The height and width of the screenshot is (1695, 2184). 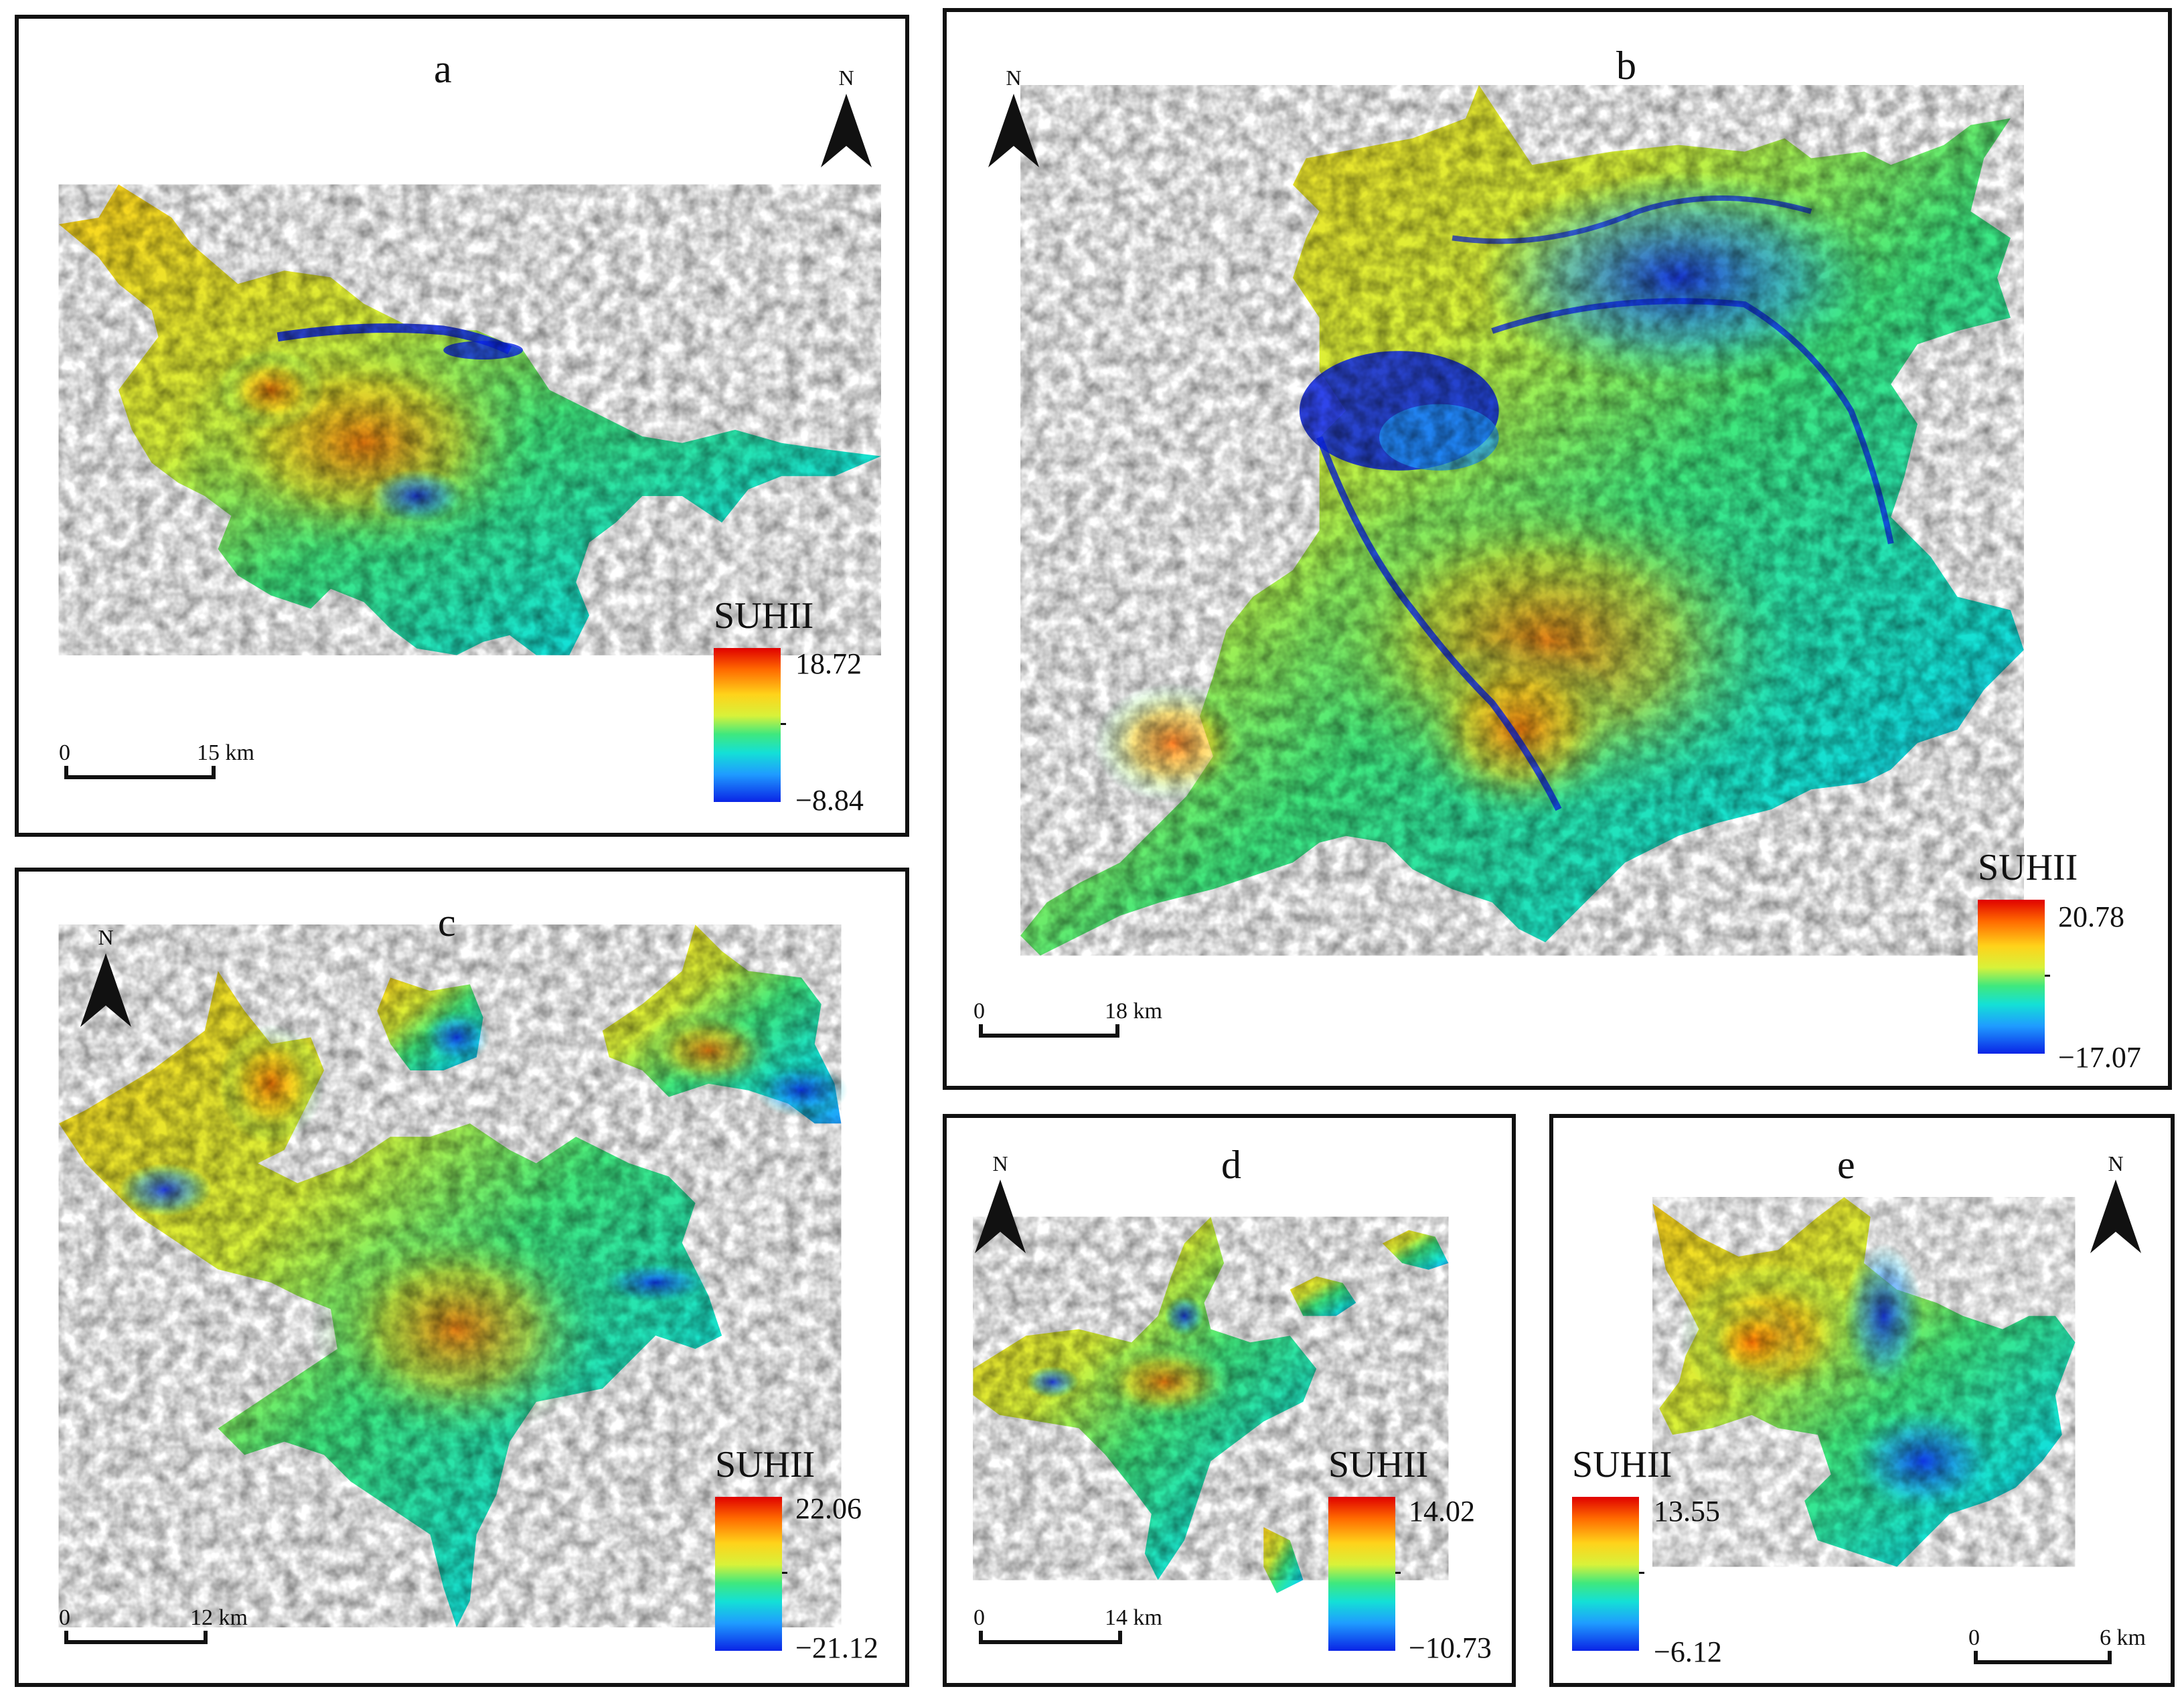 I want to click on scale-bar: 0 15 km, so click(x=159, y=768).